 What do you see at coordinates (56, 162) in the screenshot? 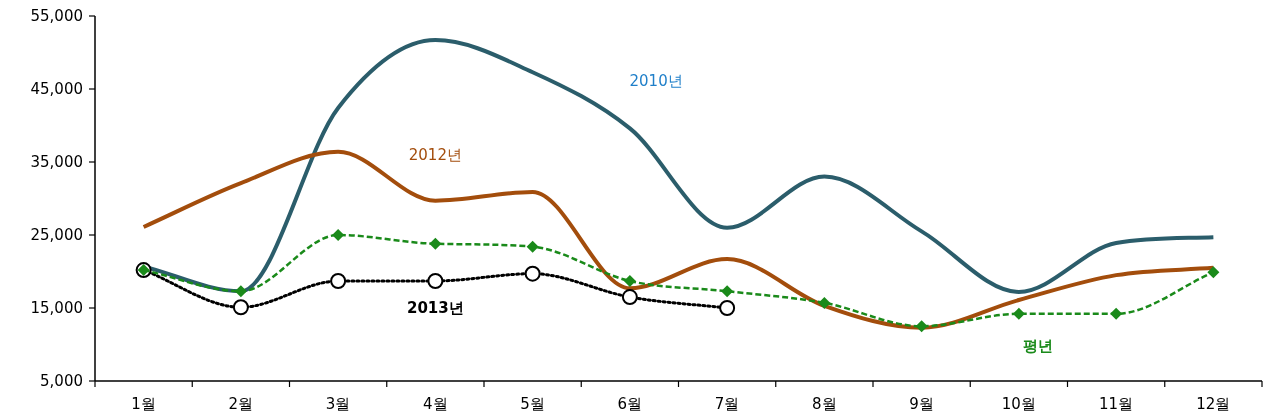
I see `y-tick-label: 35,000` at bounding box center [56, 162].